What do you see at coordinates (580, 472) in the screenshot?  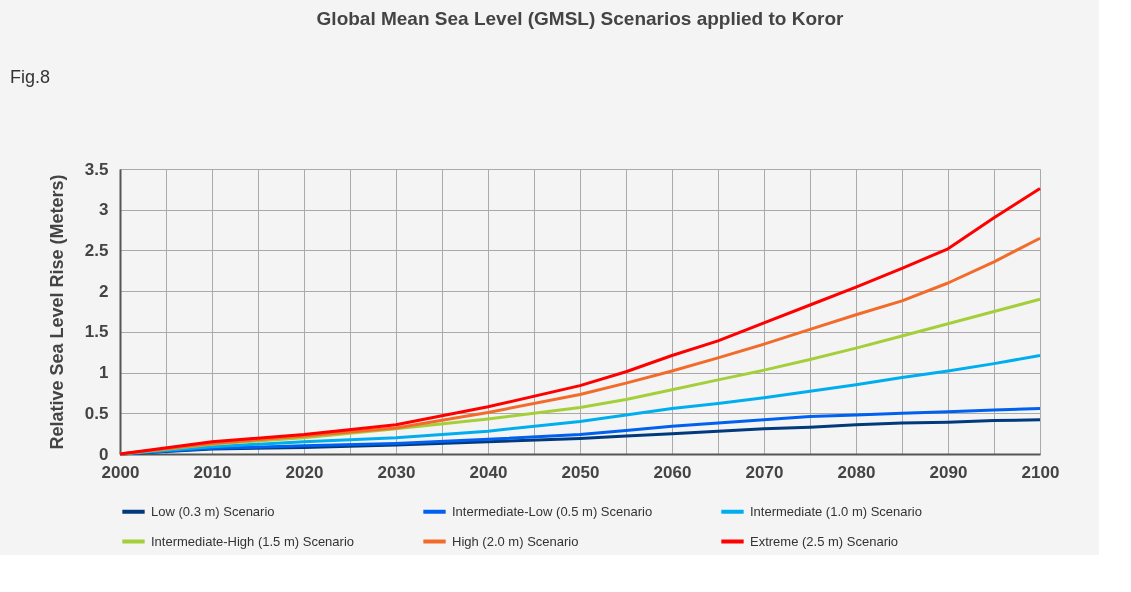 I see `x-tick-label: 2050` at bounding box center [580, 472].